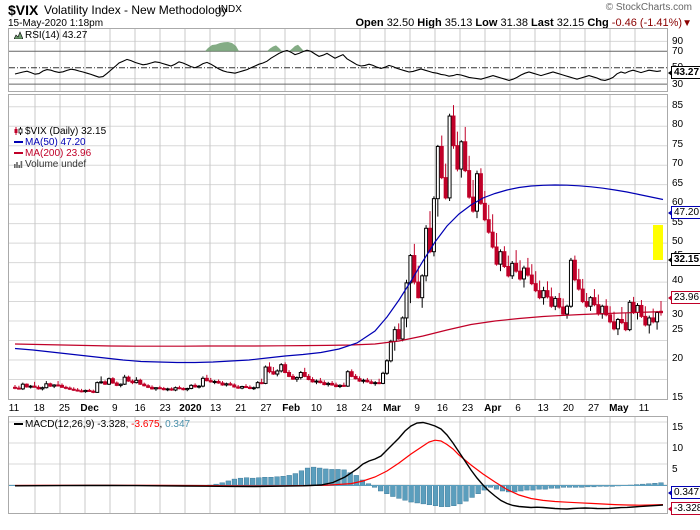 Image resolution: width=700 pixels, height=530 pixels. I want to click on price-axis-80: 80, so click(678, 124).